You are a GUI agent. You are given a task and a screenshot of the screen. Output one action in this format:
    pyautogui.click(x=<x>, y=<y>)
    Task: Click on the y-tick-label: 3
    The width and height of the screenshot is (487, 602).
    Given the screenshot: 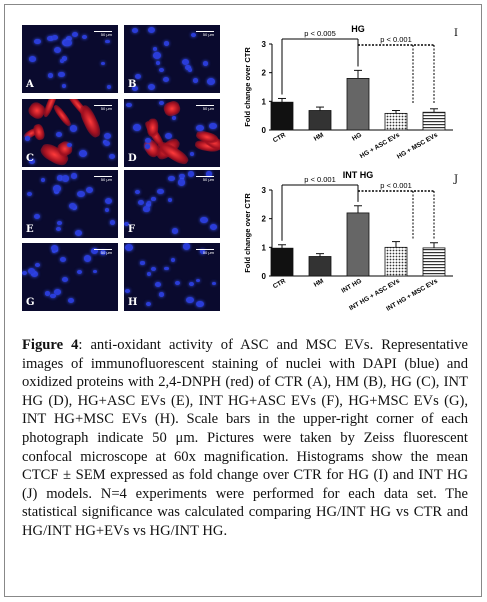 What is the action you would take?
    pyautogui.click(x=264, y=44)
    